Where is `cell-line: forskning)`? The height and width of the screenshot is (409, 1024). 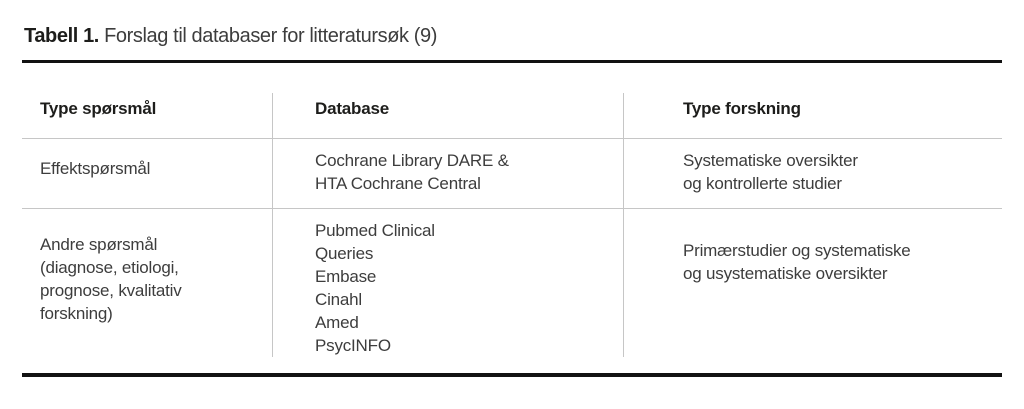 cell-line: forskning) is located at coordinates (76, 313).